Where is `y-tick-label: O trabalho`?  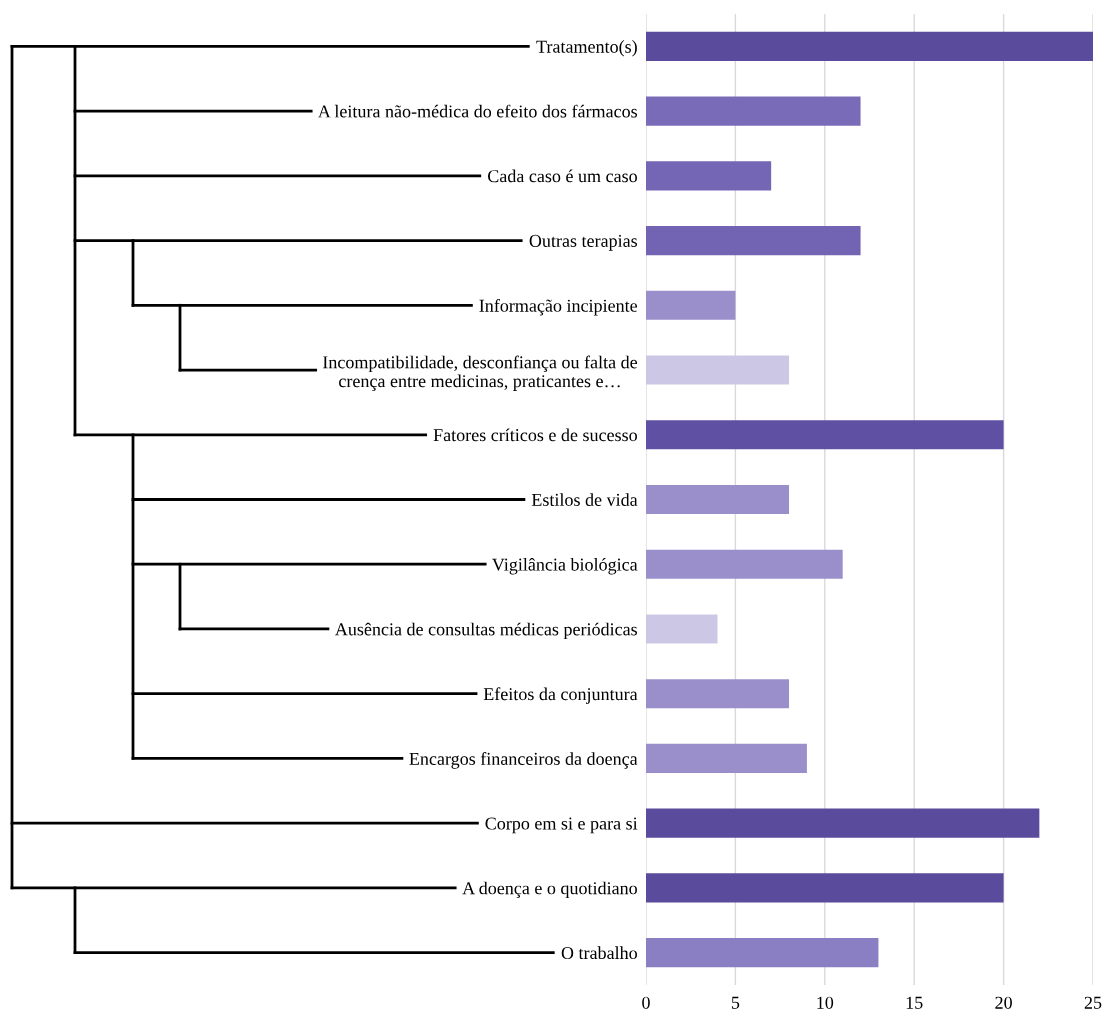
y-tick-label: O trabalho is located at coordinates (599, 953).